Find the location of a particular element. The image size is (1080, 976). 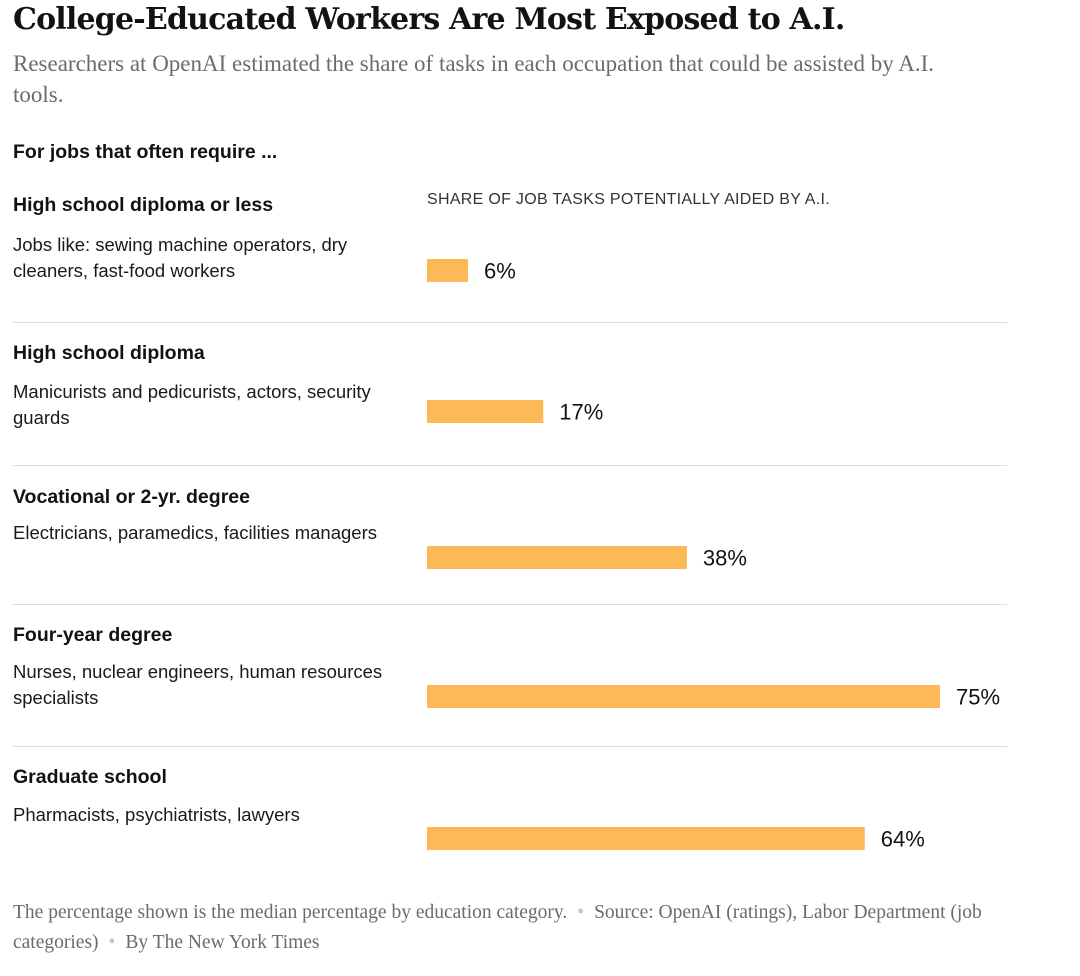

category-heading: Graduate school is located at coordinates (90, 777).